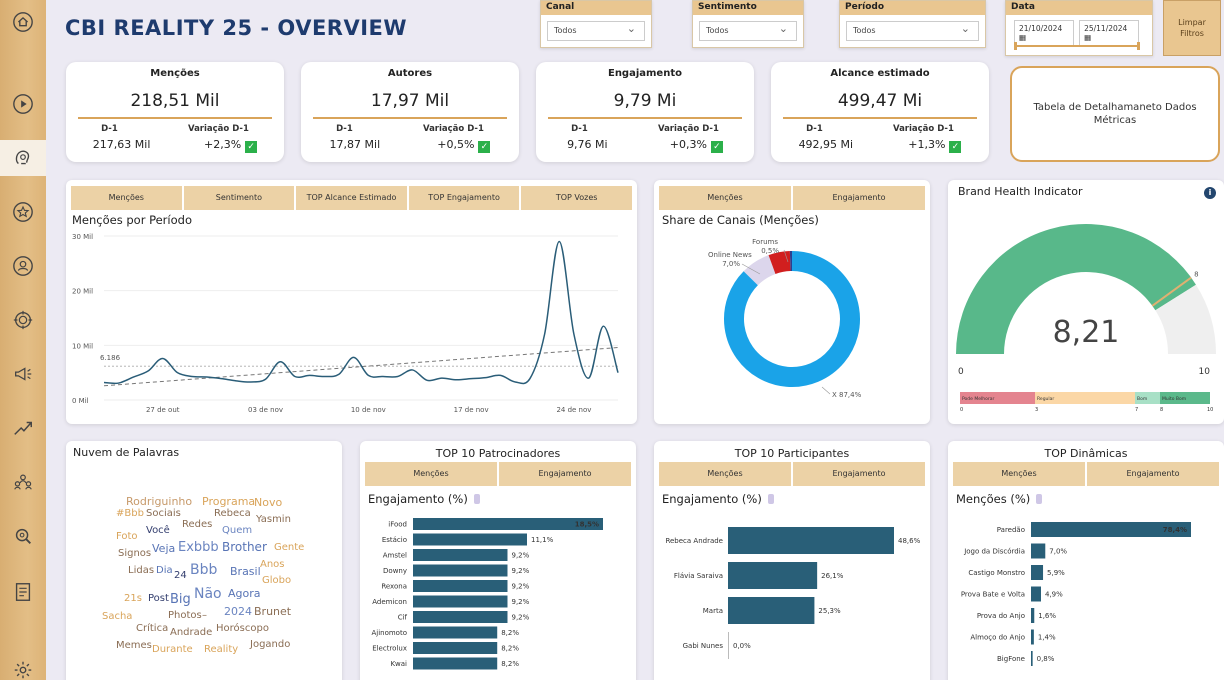  I want to click on megaphone-icon, so click(23, 374).